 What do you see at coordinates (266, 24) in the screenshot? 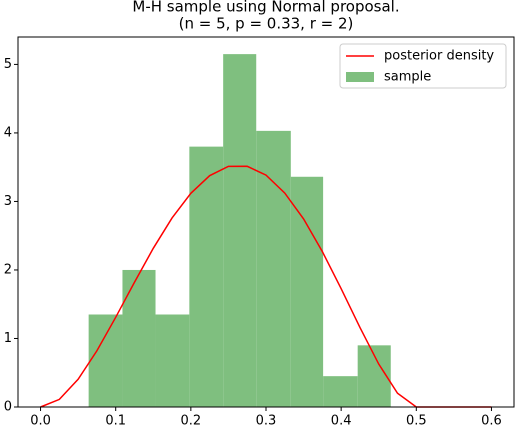
I see `chart-subtitle: (n = 5, p = 0.33, r = 2)` at bounding box center [266, 24].